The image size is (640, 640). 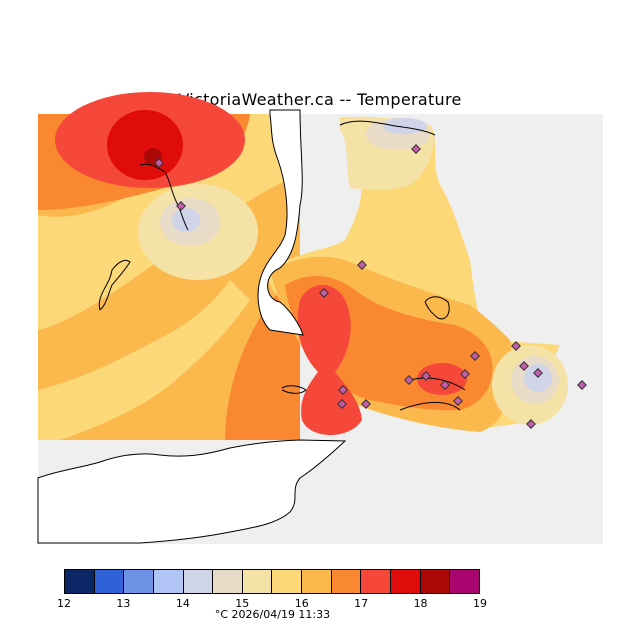 I want to click on coast-west-isle, so click(x=114, y=285).